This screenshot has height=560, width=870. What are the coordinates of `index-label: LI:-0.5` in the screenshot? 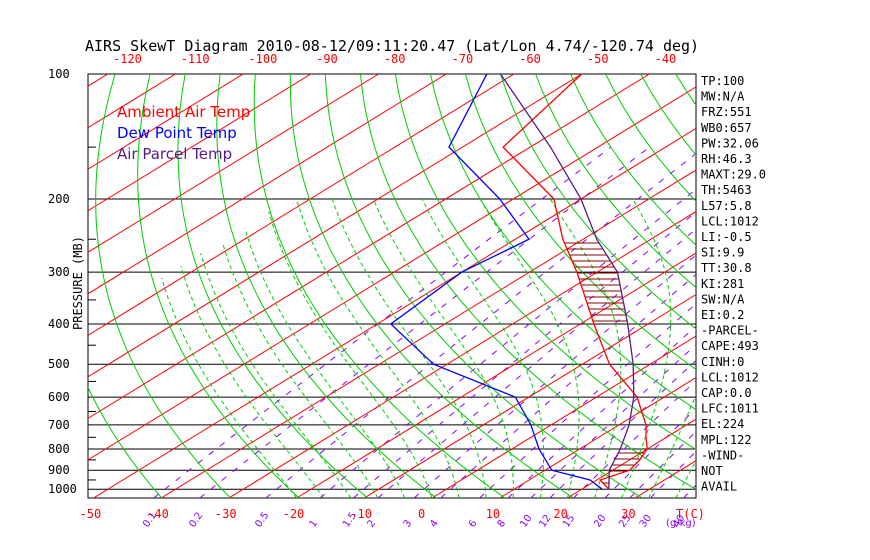 It's located at (726, 237).